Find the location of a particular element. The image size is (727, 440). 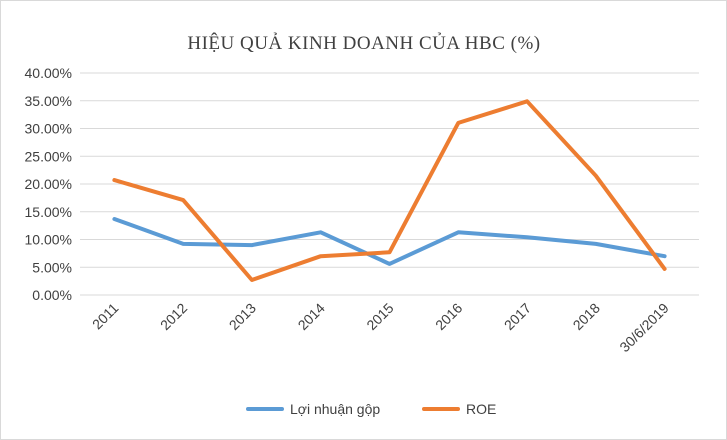

x-tick-label: 2012 is located at coordinates (173, 316).